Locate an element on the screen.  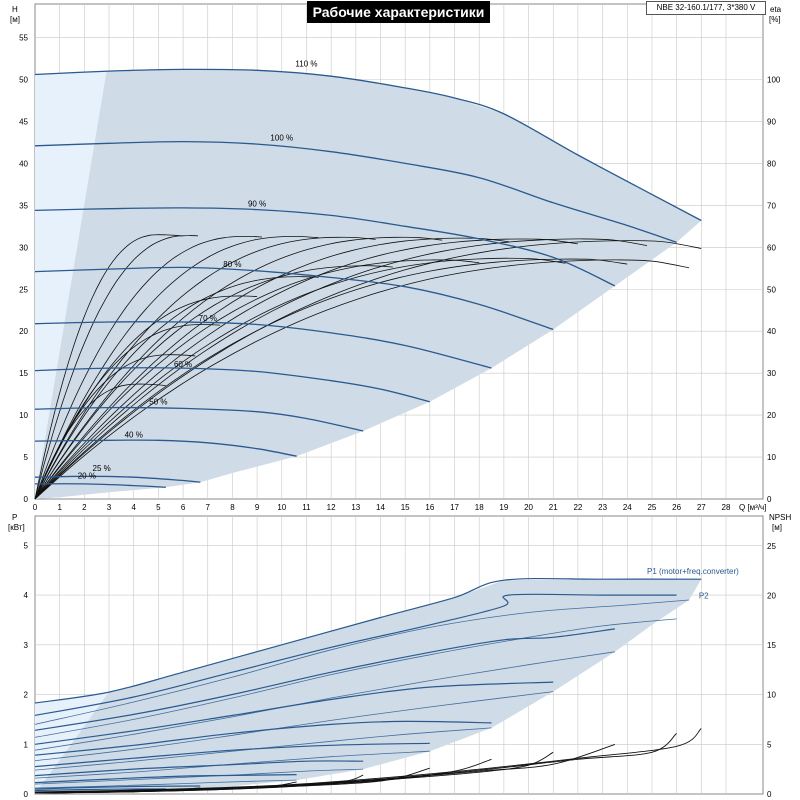
head-light-region is located at coordinates (71, 285).